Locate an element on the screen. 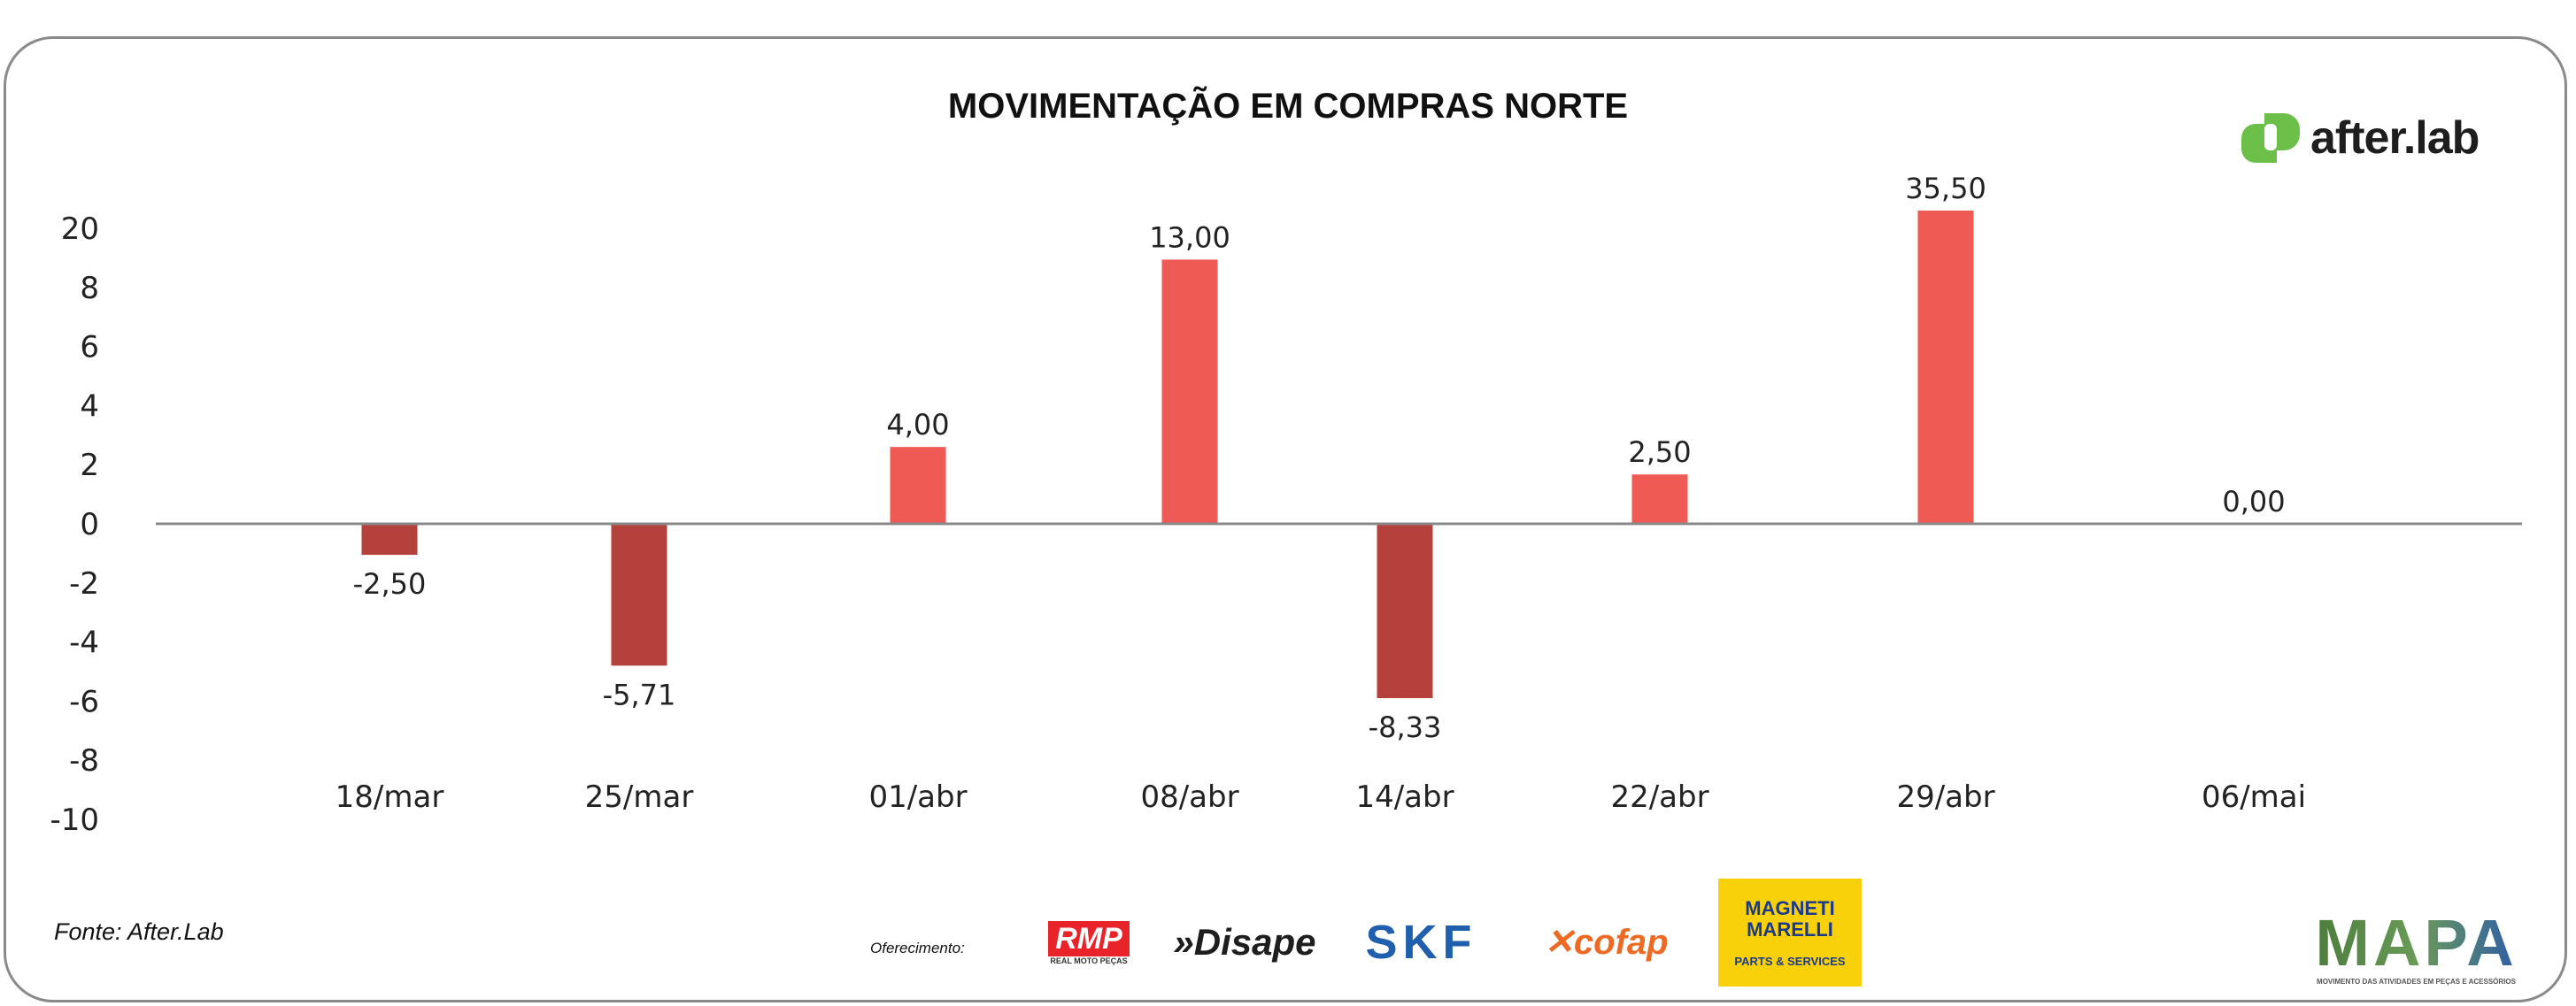 This screenshot has height=1006, width=2576. afterlab-logo: after.lab is located at coordinates (2360, 138).